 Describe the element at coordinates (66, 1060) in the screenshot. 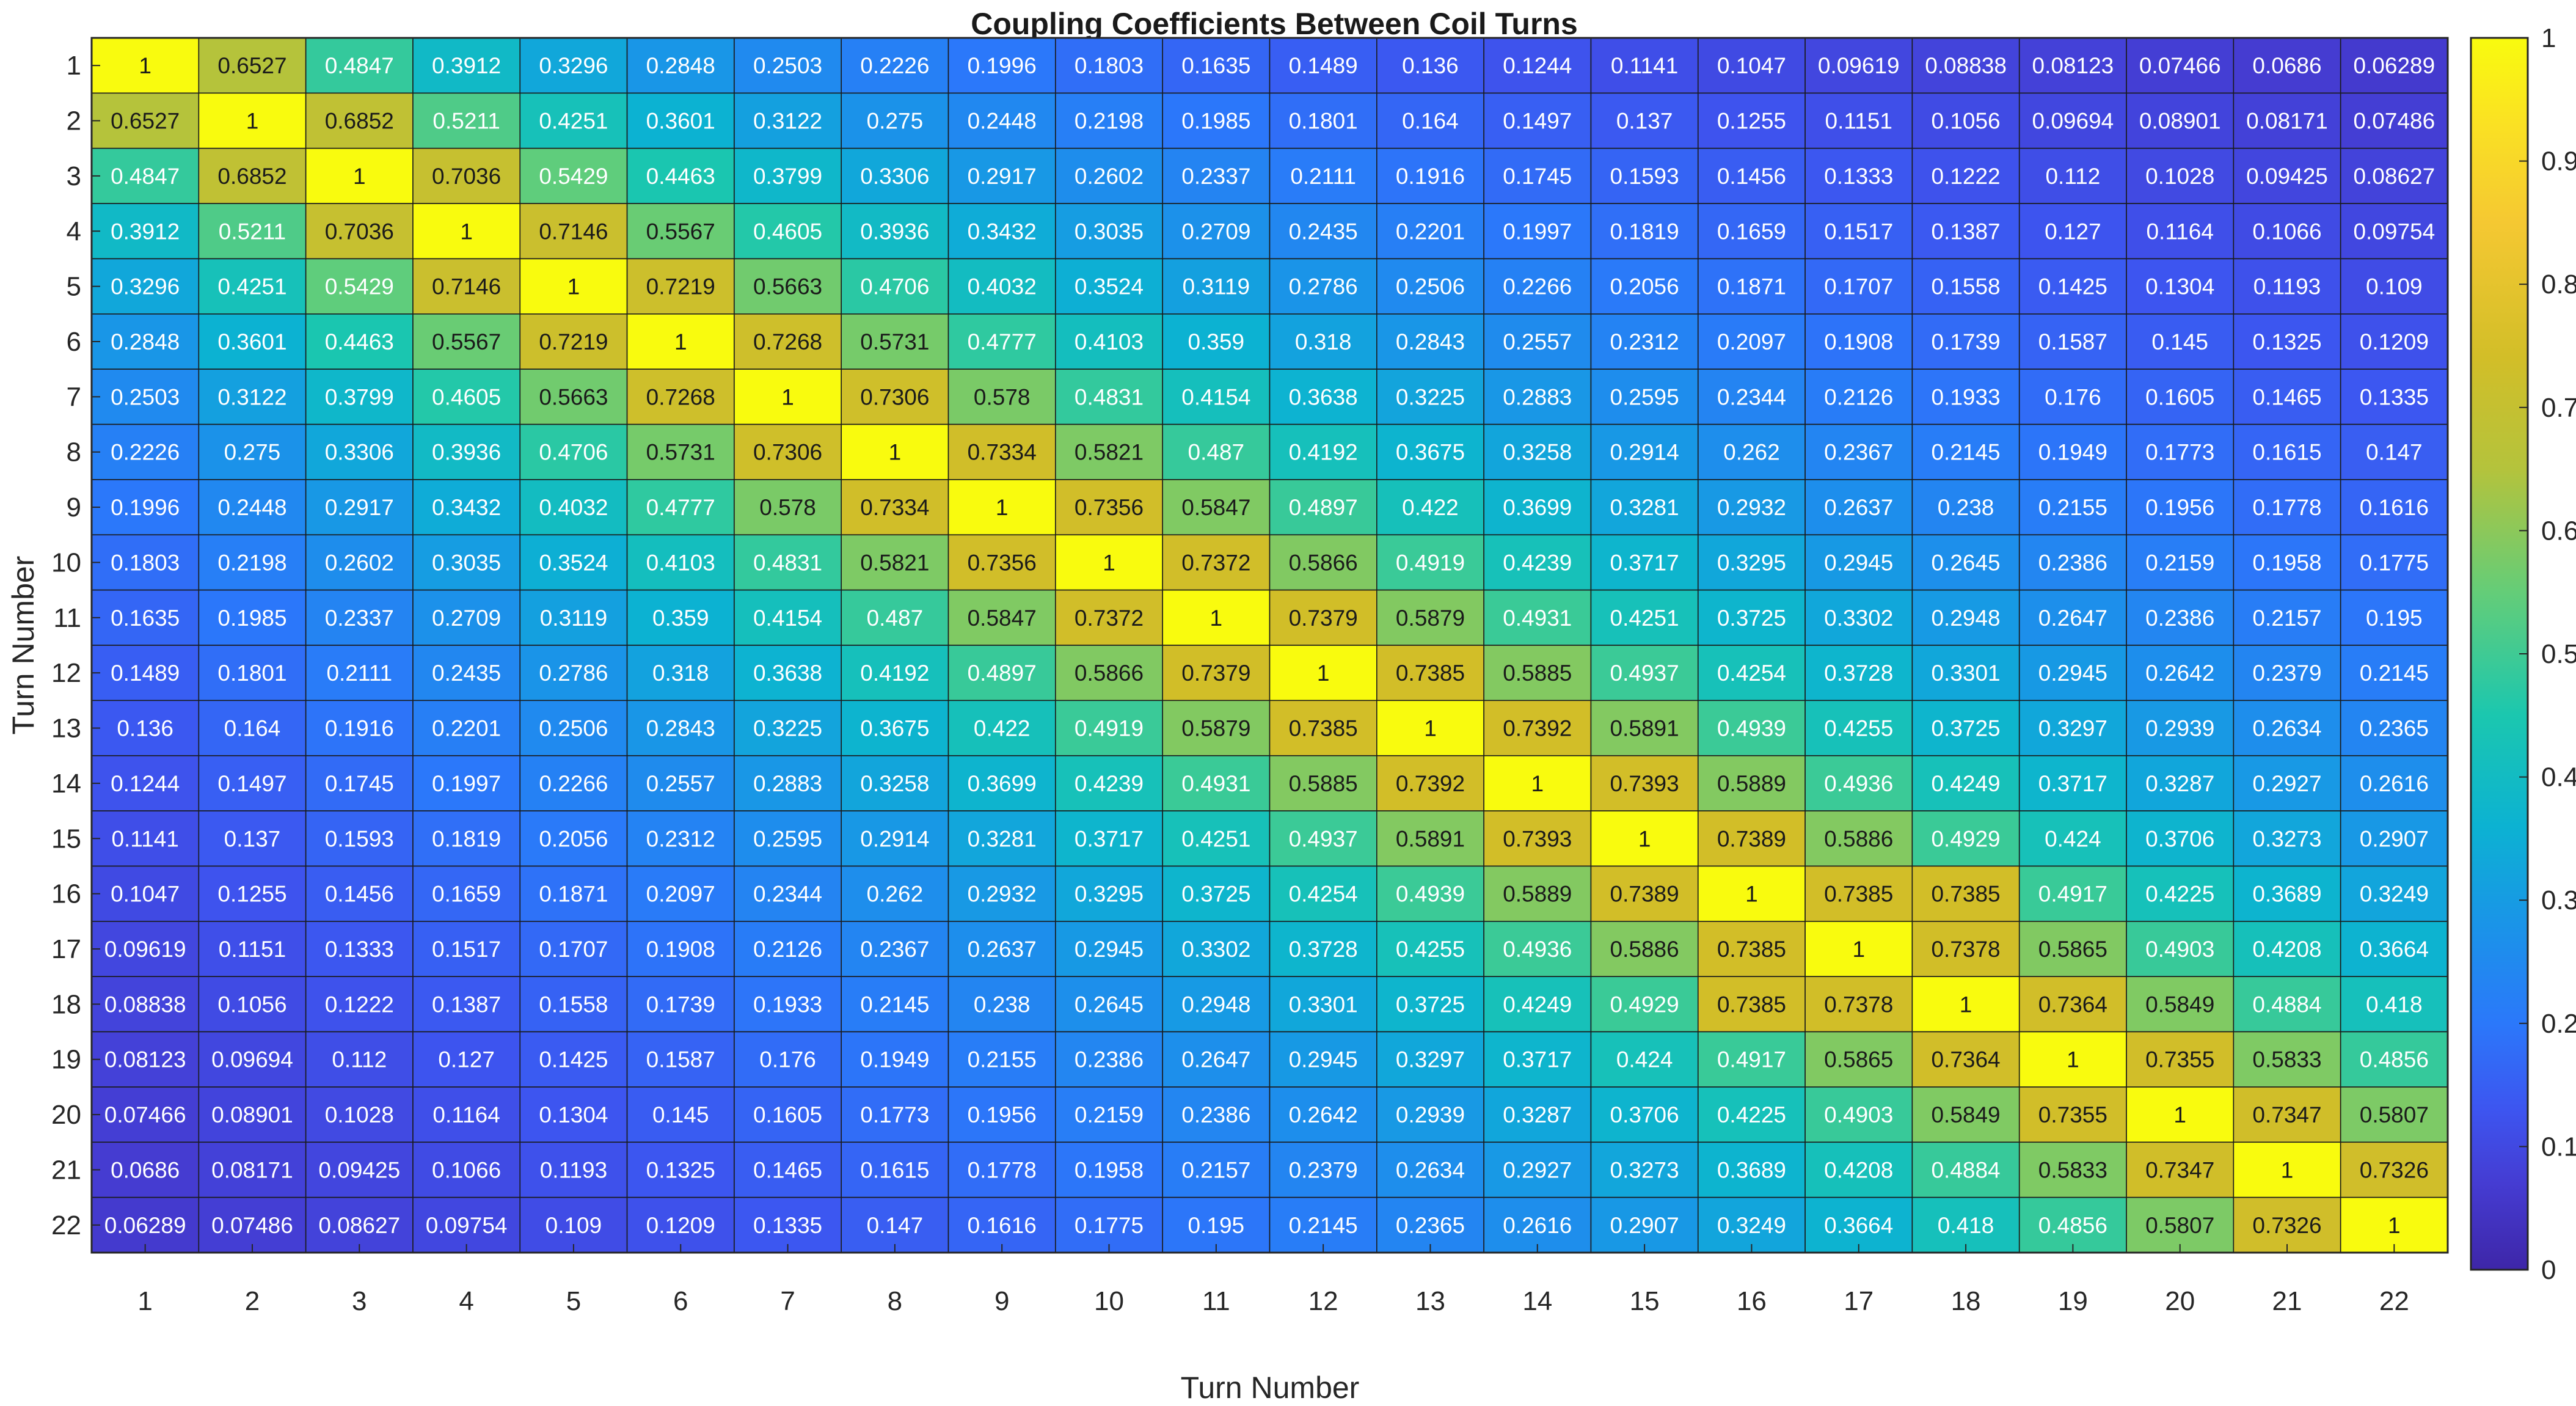

I see `y-tick-label: 19` at that location.